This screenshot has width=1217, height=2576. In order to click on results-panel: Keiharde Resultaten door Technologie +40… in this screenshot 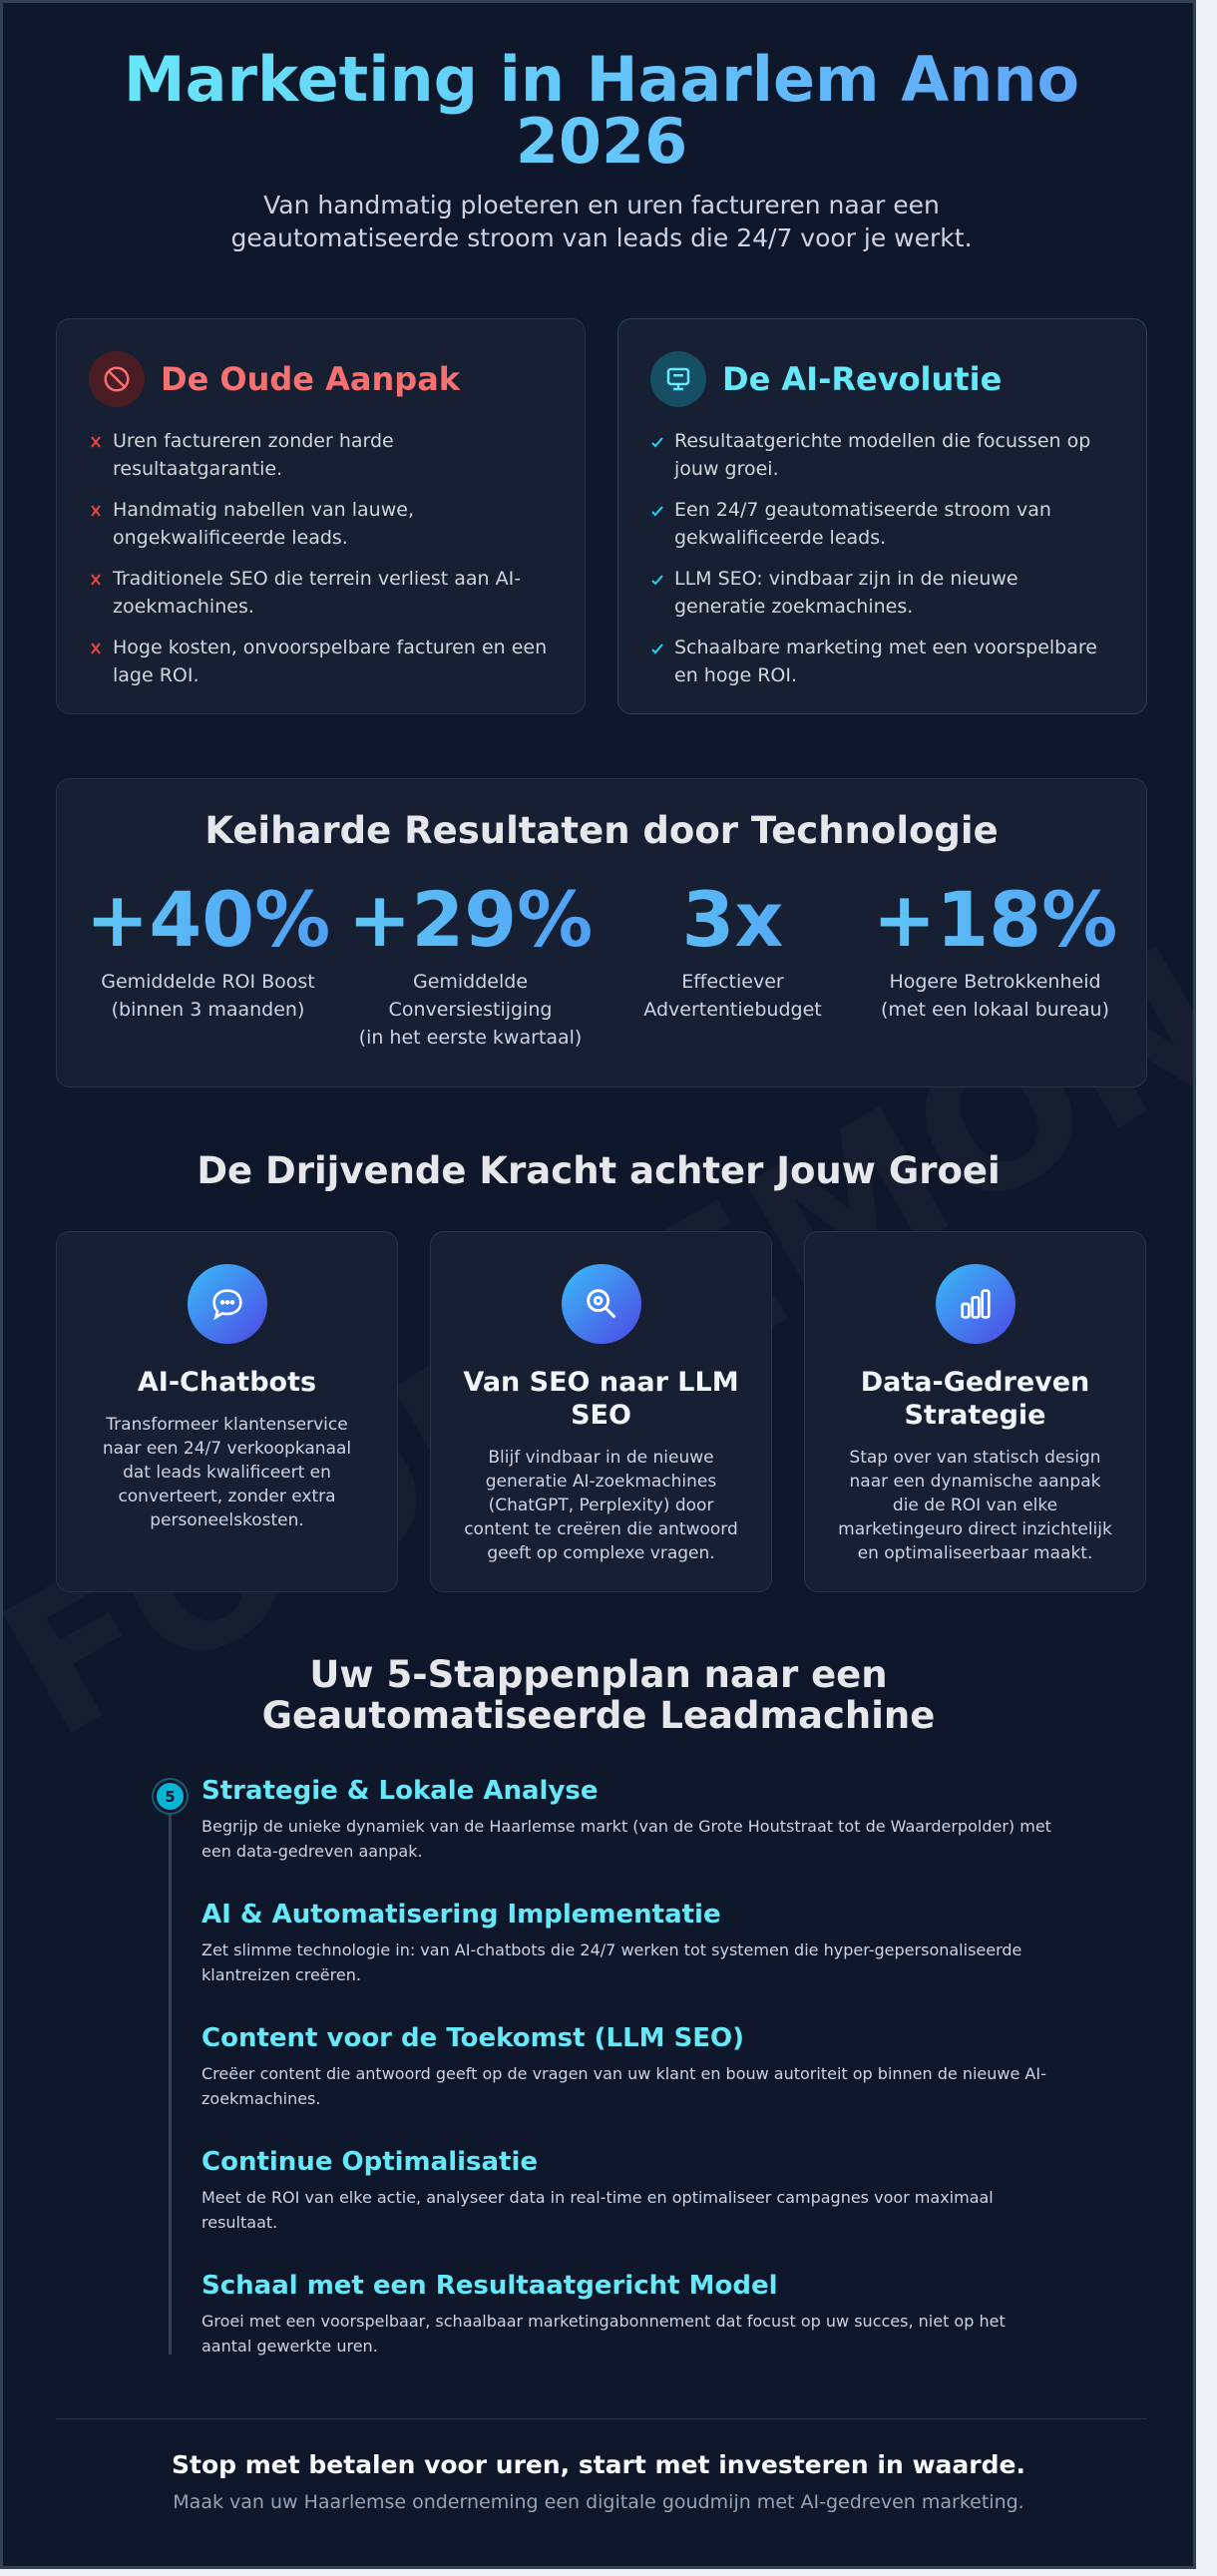, I will do `click(601, 932)`.